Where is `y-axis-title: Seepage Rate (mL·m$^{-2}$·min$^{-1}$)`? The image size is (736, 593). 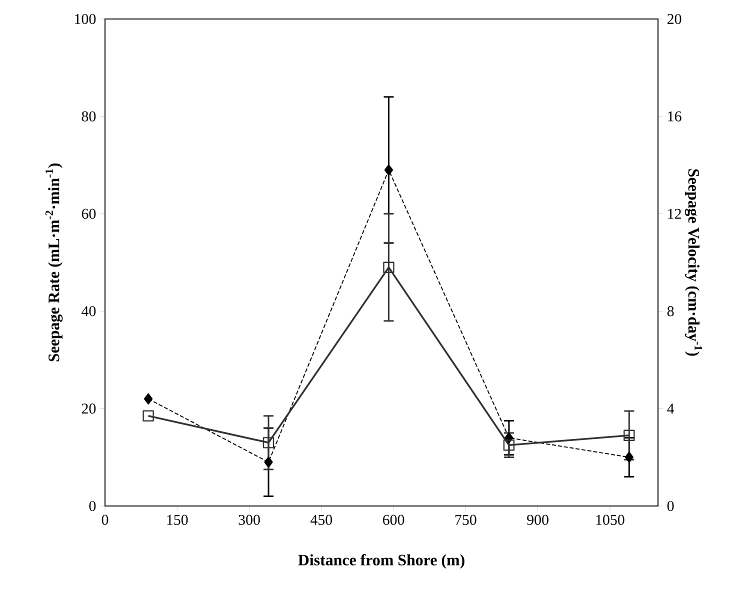 y-axis-title: Seepage Rate (mL·m$^{-2}$·min$^{-1}$) is located at coordinates (54, 263).